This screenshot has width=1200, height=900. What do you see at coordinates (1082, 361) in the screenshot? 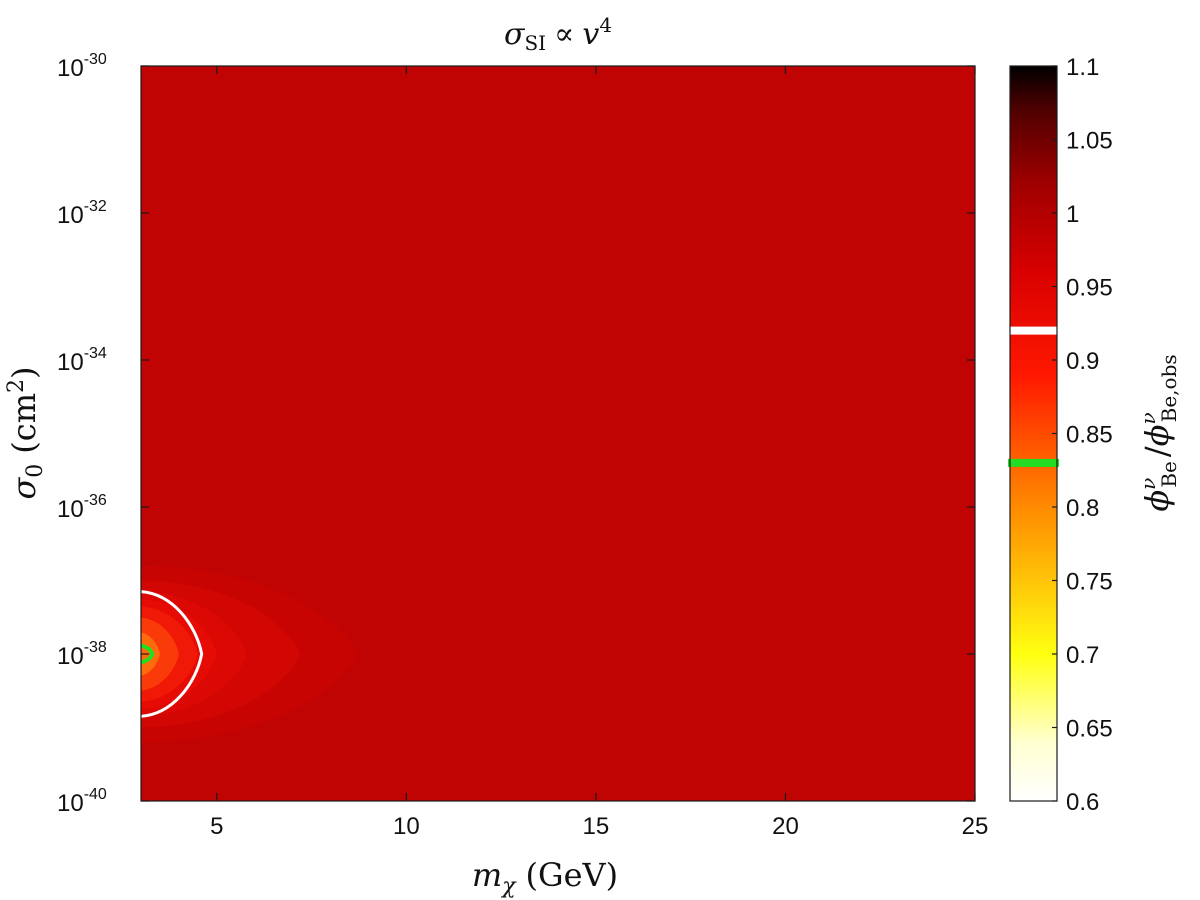
I see `colorbar-tick-label: 0.9` at bounding box center [1082, 361].